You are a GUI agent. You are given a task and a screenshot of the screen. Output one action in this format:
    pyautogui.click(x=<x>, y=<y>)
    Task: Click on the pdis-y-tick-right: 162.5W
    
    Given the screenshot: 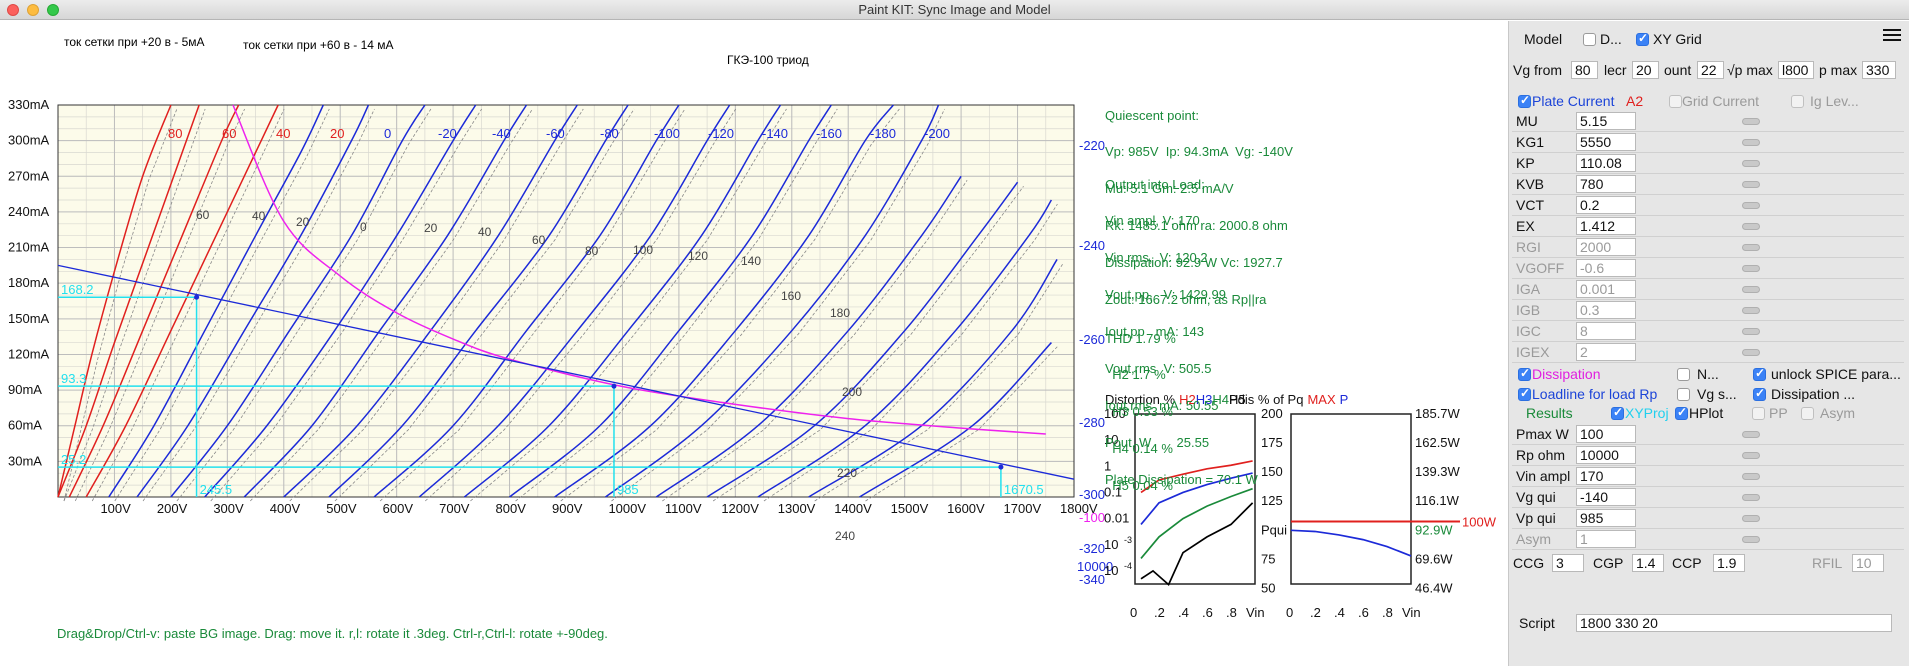 What is the action you would take?
    pyautogui.click(x=1438, y=442)
    